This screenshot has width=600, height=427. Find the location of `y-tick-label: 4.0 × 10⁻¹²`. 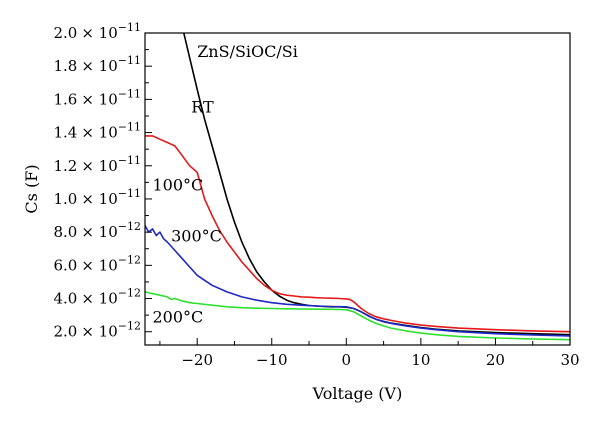

y-tick-label: 4.0 × 10⁻¹² is located at coordinates (97, 297).